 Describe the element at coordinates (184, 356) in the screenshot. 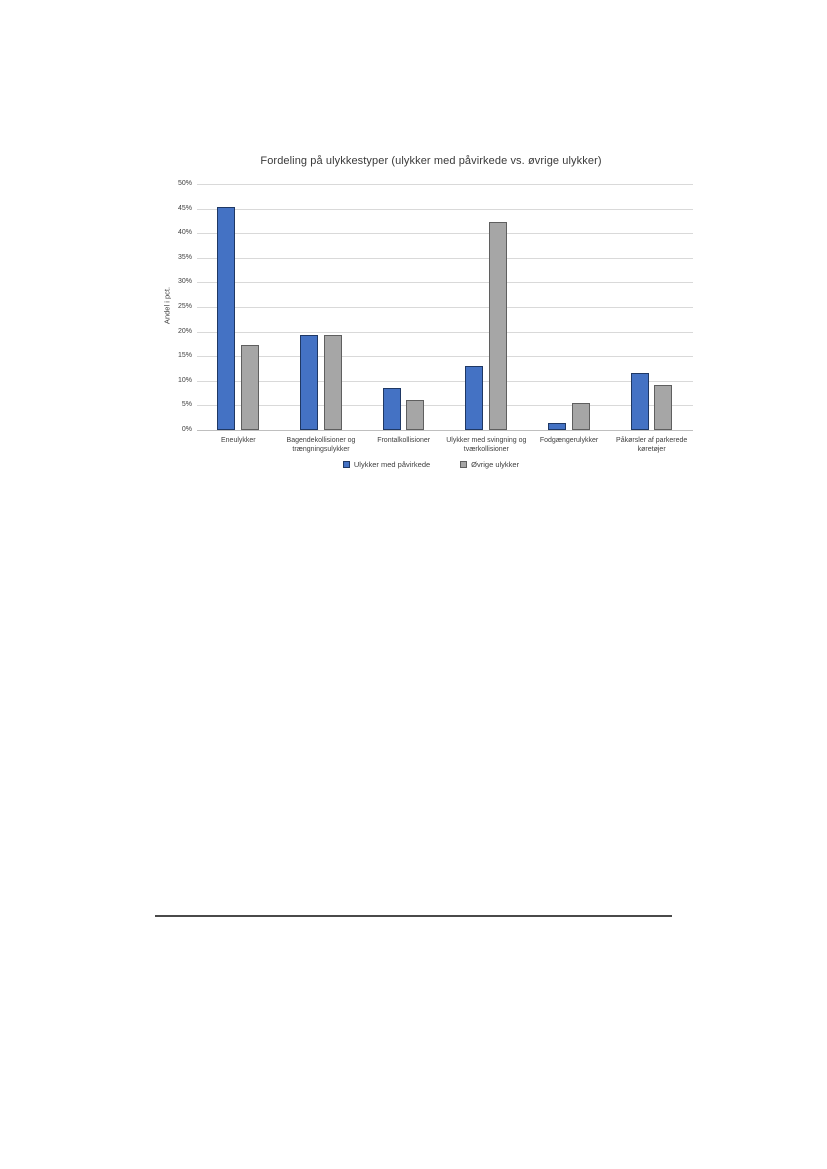

I see `y-tick-label: 15%` at that location.